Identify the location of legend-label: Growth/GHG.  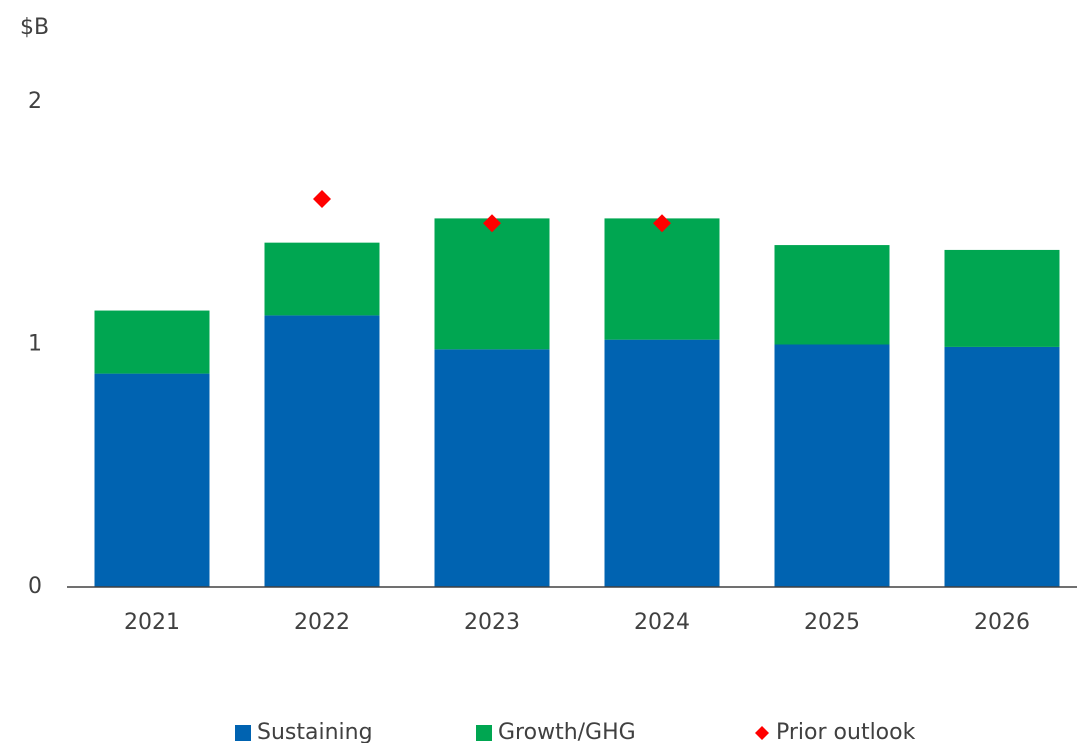
(567, 731).